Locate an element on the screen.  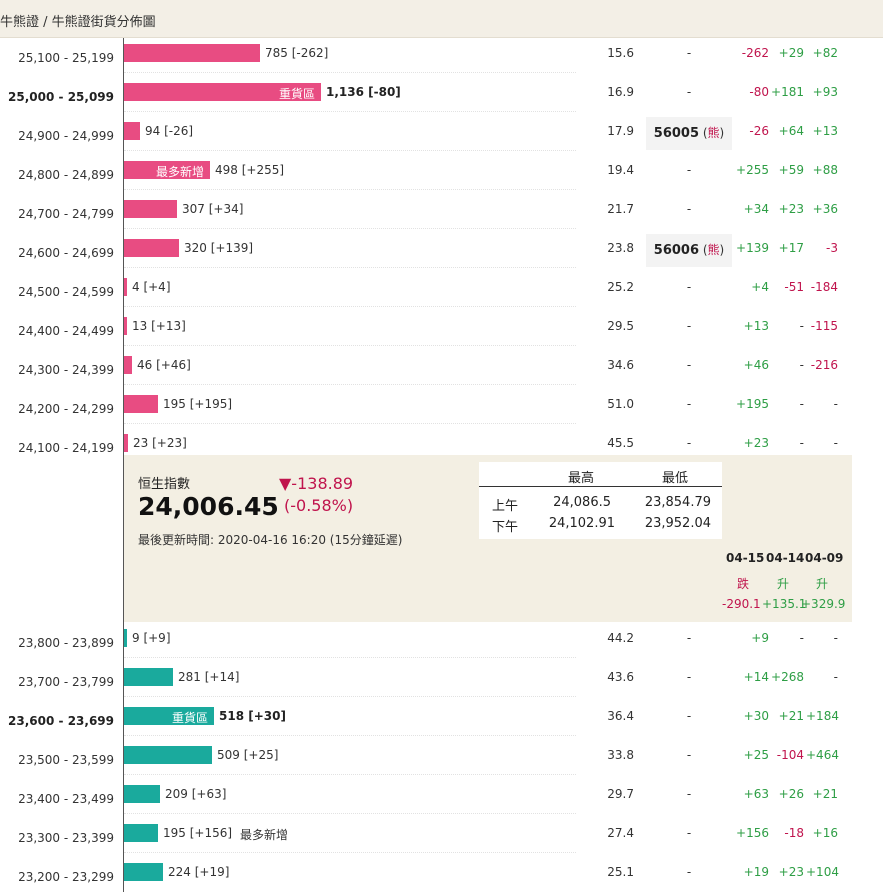
bear-row: 24,400 - 24,499 13 [+13] 29.5- +13- -115 is located at coordinates (441, 331).